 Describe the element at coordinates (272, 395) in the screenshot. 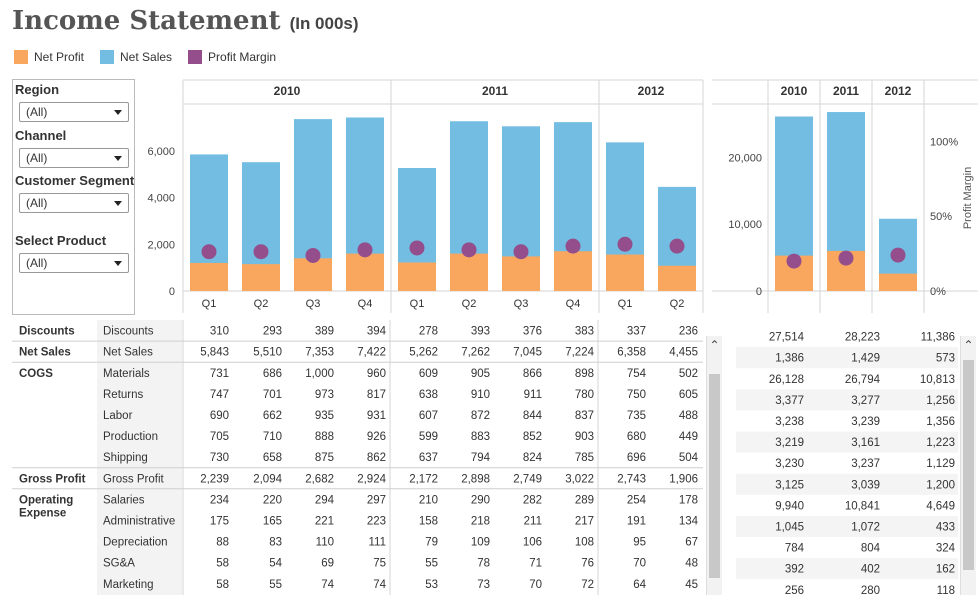

I see `table-cell: 701` at that location.